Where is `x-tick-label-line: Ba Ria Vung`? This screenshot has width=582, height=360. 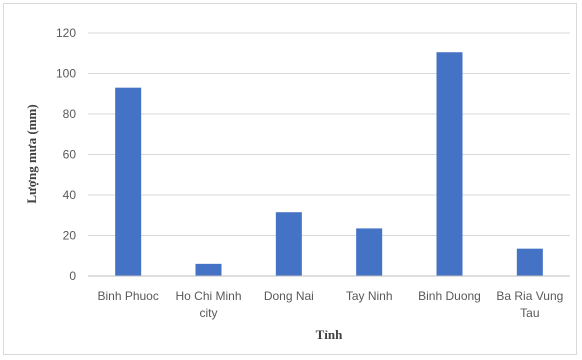 x-tick-label-line: Ba Ria Vung is located at coordinates (529, 296).